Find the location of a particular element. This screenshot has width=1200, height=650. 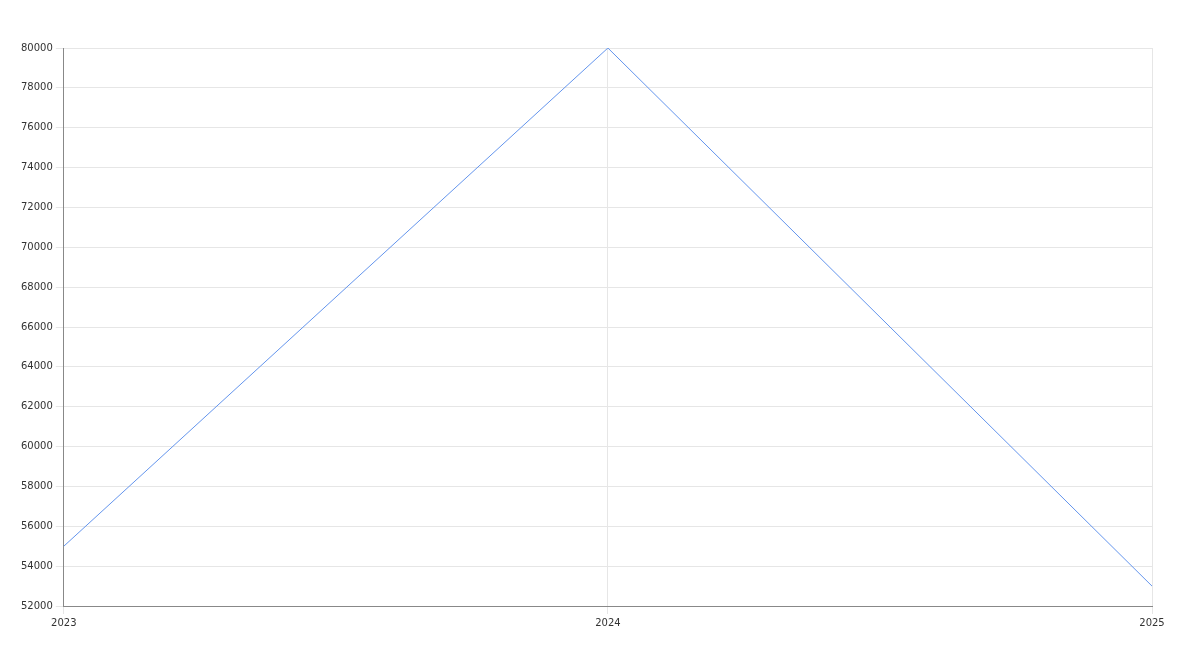

y-tick-label: 66000 is located at coordinates (37, 326).